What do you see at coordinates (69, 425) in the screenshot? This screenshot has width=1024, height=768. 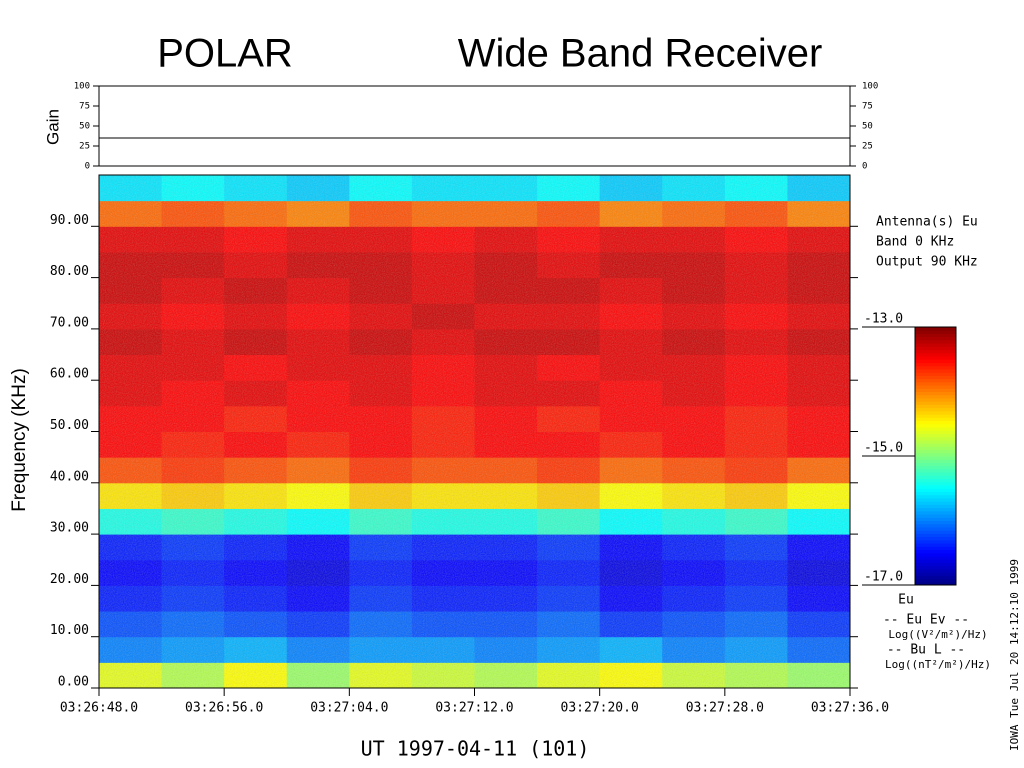 I see `y-tick-label: 50.00` at bounding box center [69, 425].